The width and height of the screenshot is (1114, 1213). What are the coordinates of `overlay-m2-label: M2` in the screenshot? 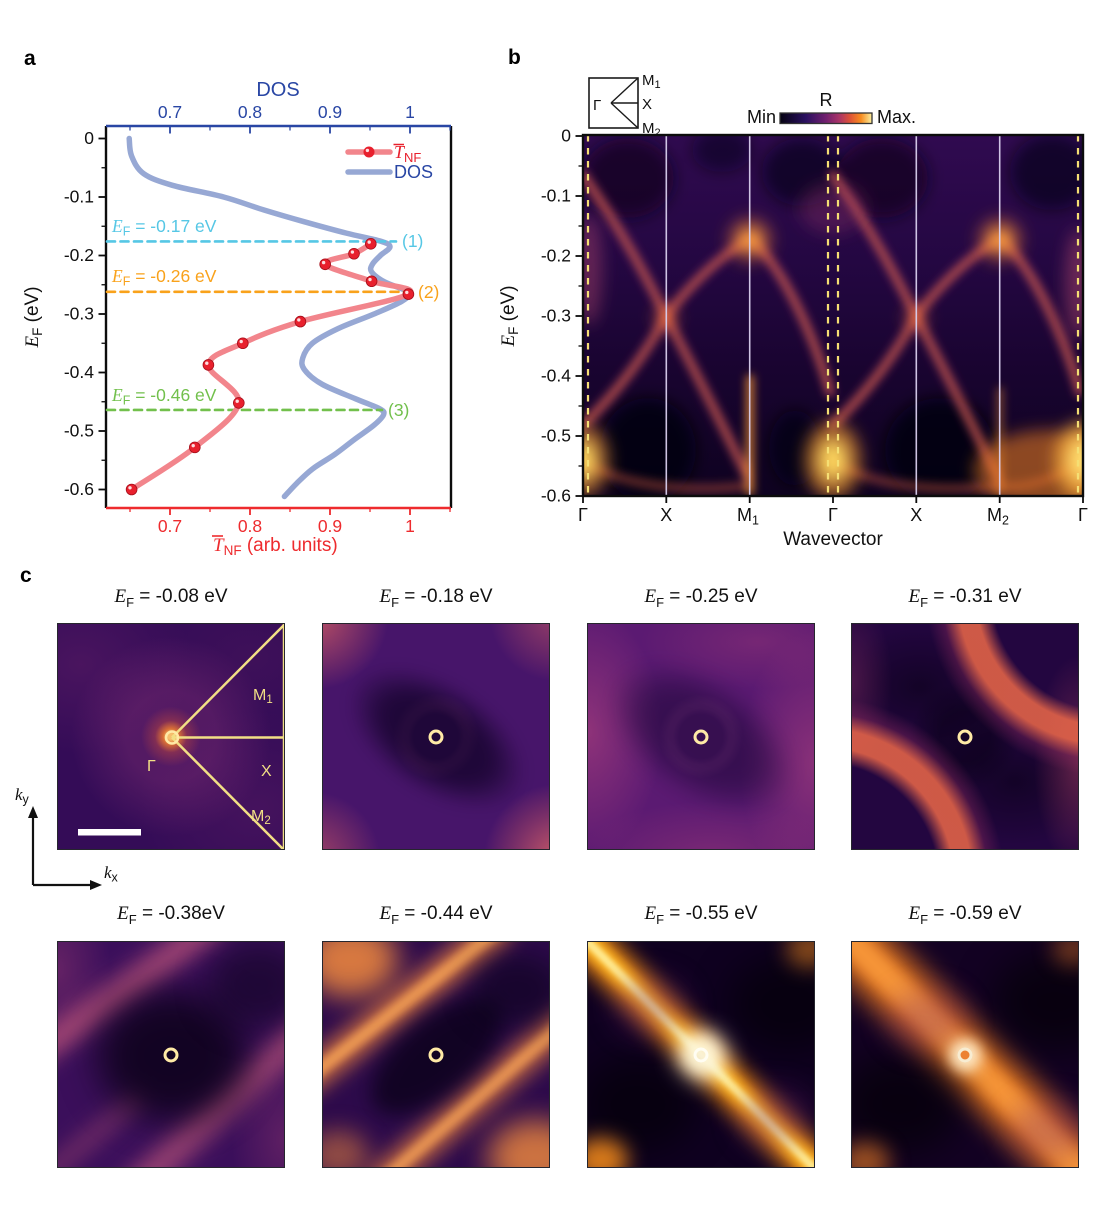 It's located at (261, 817).